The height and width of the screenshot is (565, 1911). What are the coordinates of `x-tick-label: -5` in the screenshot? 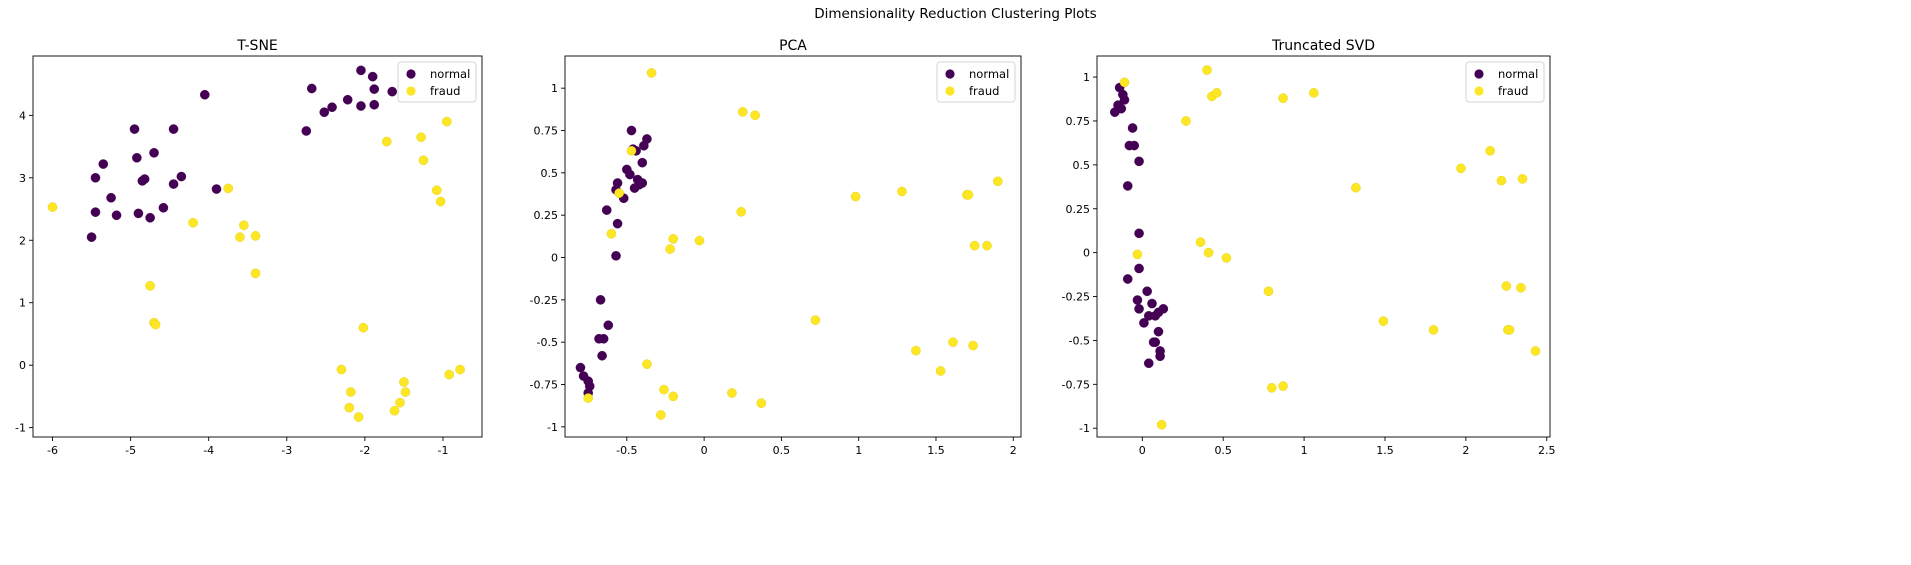 It's located at (130, 450).